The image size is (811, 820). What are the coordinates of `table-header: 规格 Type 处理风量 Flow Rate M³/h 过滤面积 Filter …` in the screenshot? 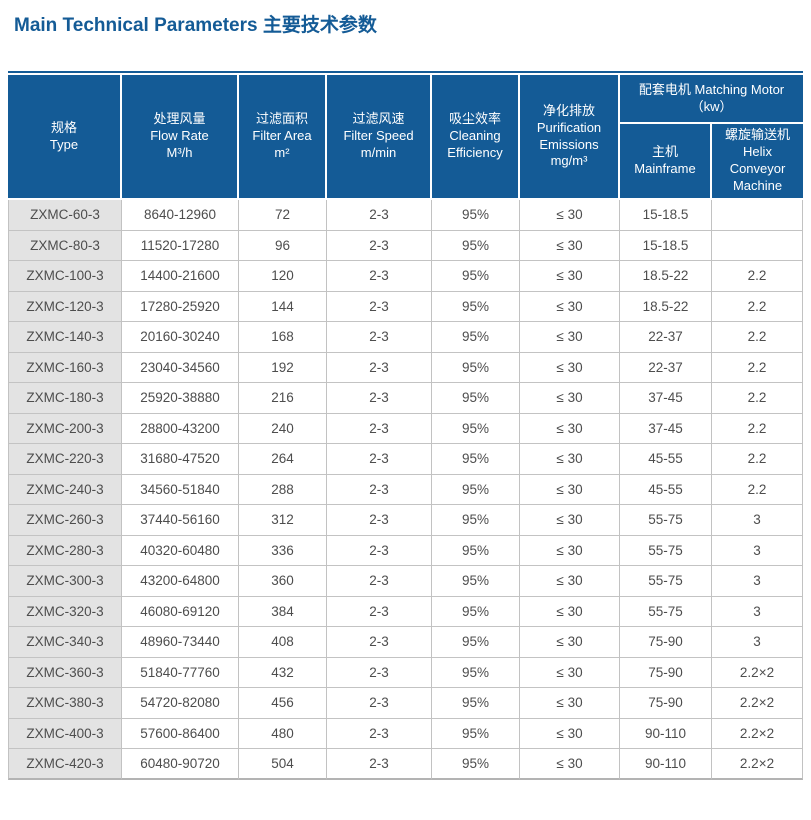 It's located at (406, 137).